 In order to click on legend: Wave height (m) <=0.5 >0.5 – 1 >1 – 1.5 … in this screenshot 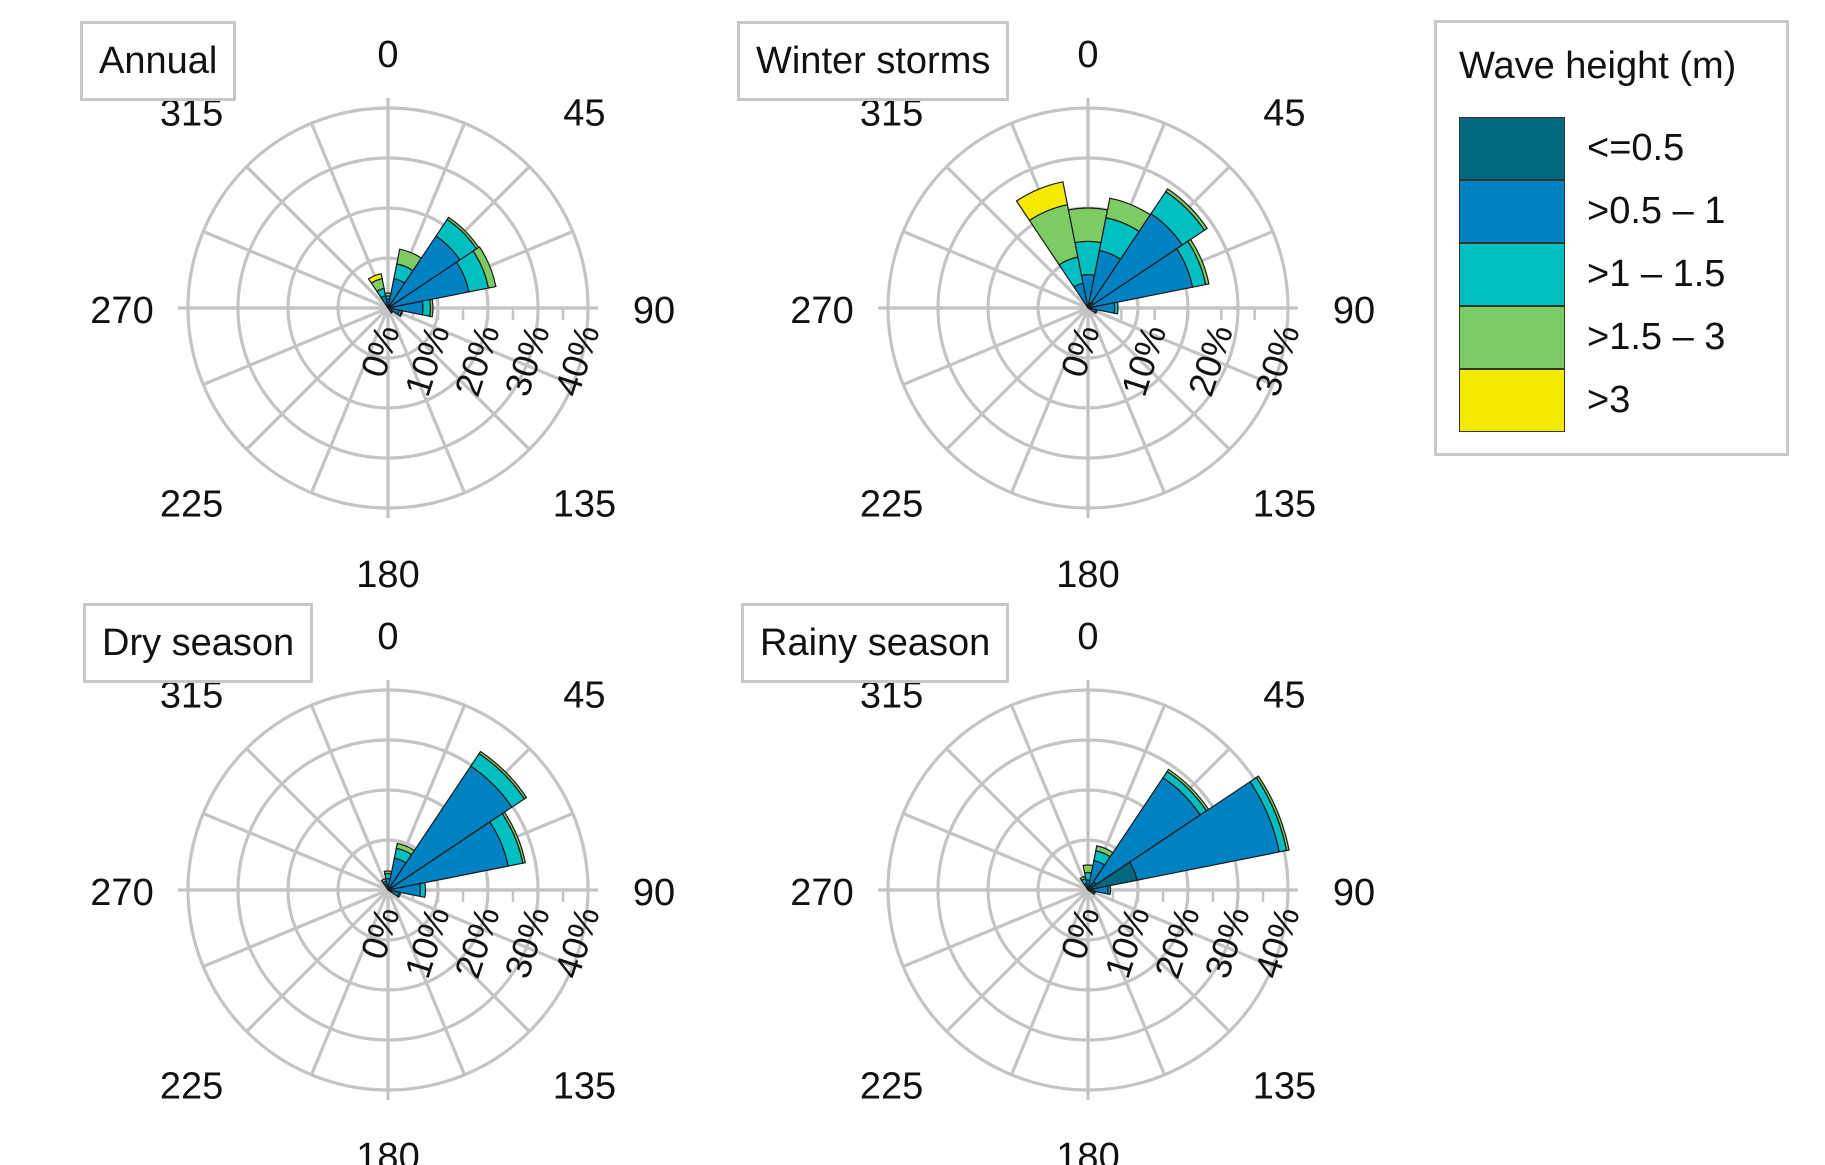, I will do `click(1611, 238)`.